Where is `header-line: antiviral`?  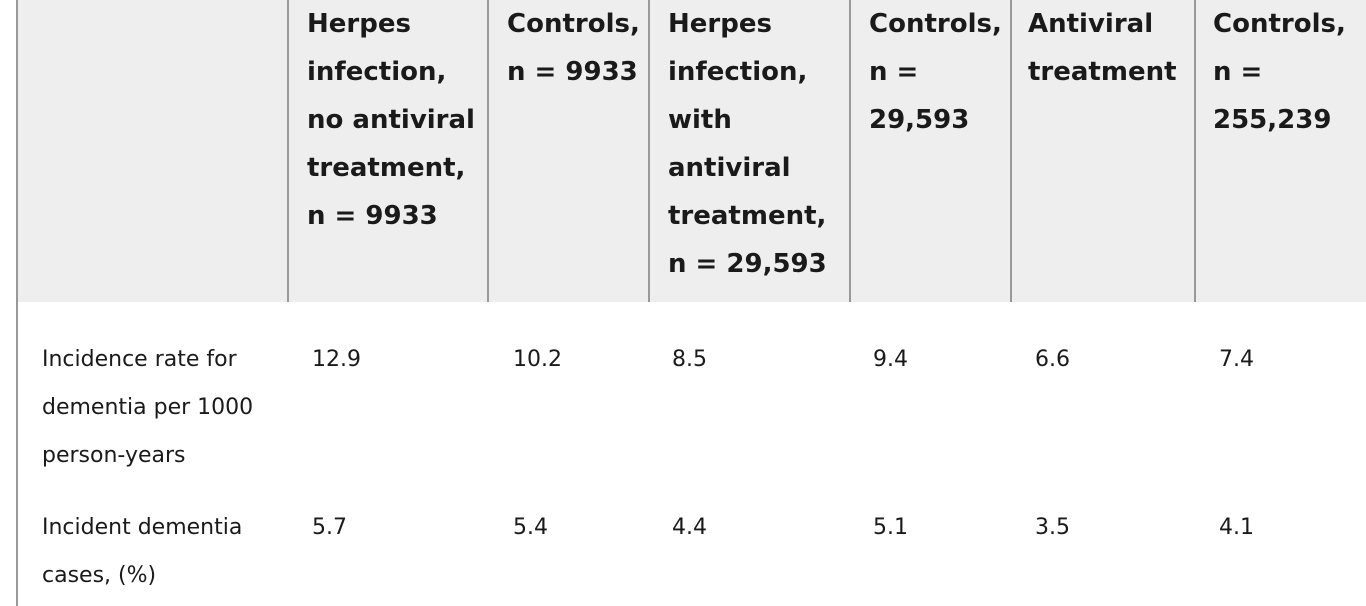 header-line: antiviral is located at coordinates (729, 168).